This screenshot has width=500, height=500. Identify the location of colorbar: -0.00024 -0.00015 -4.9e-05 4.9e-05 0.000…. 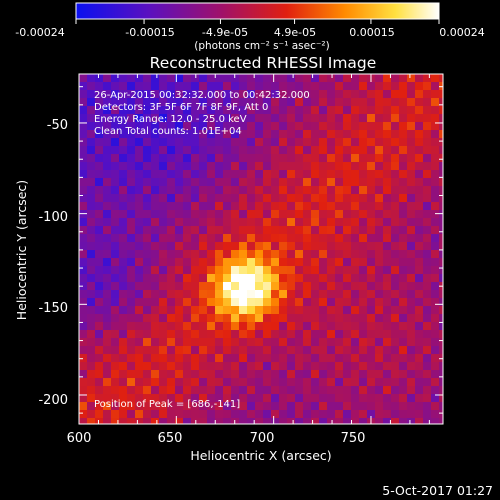
(250, 27).